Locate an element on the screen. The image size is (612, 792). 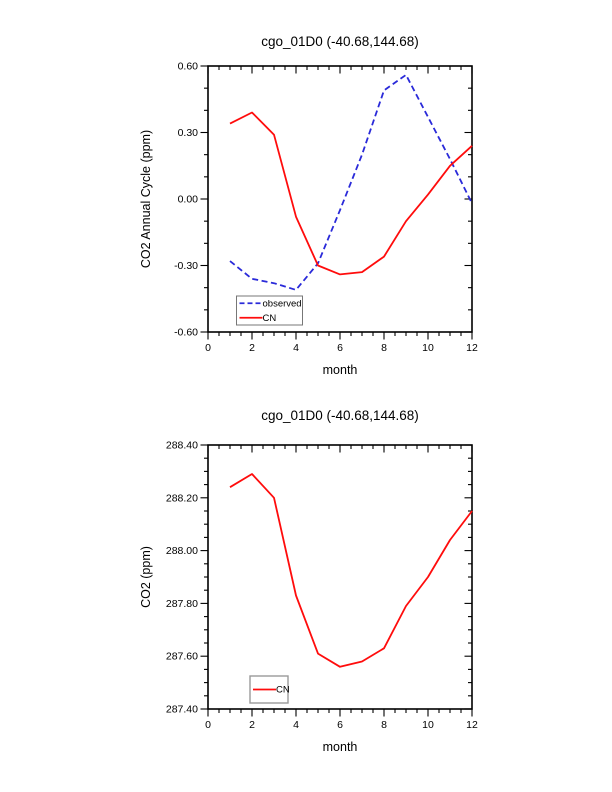
y-tick-label: 287.40 is located at coordinates (182, 710).